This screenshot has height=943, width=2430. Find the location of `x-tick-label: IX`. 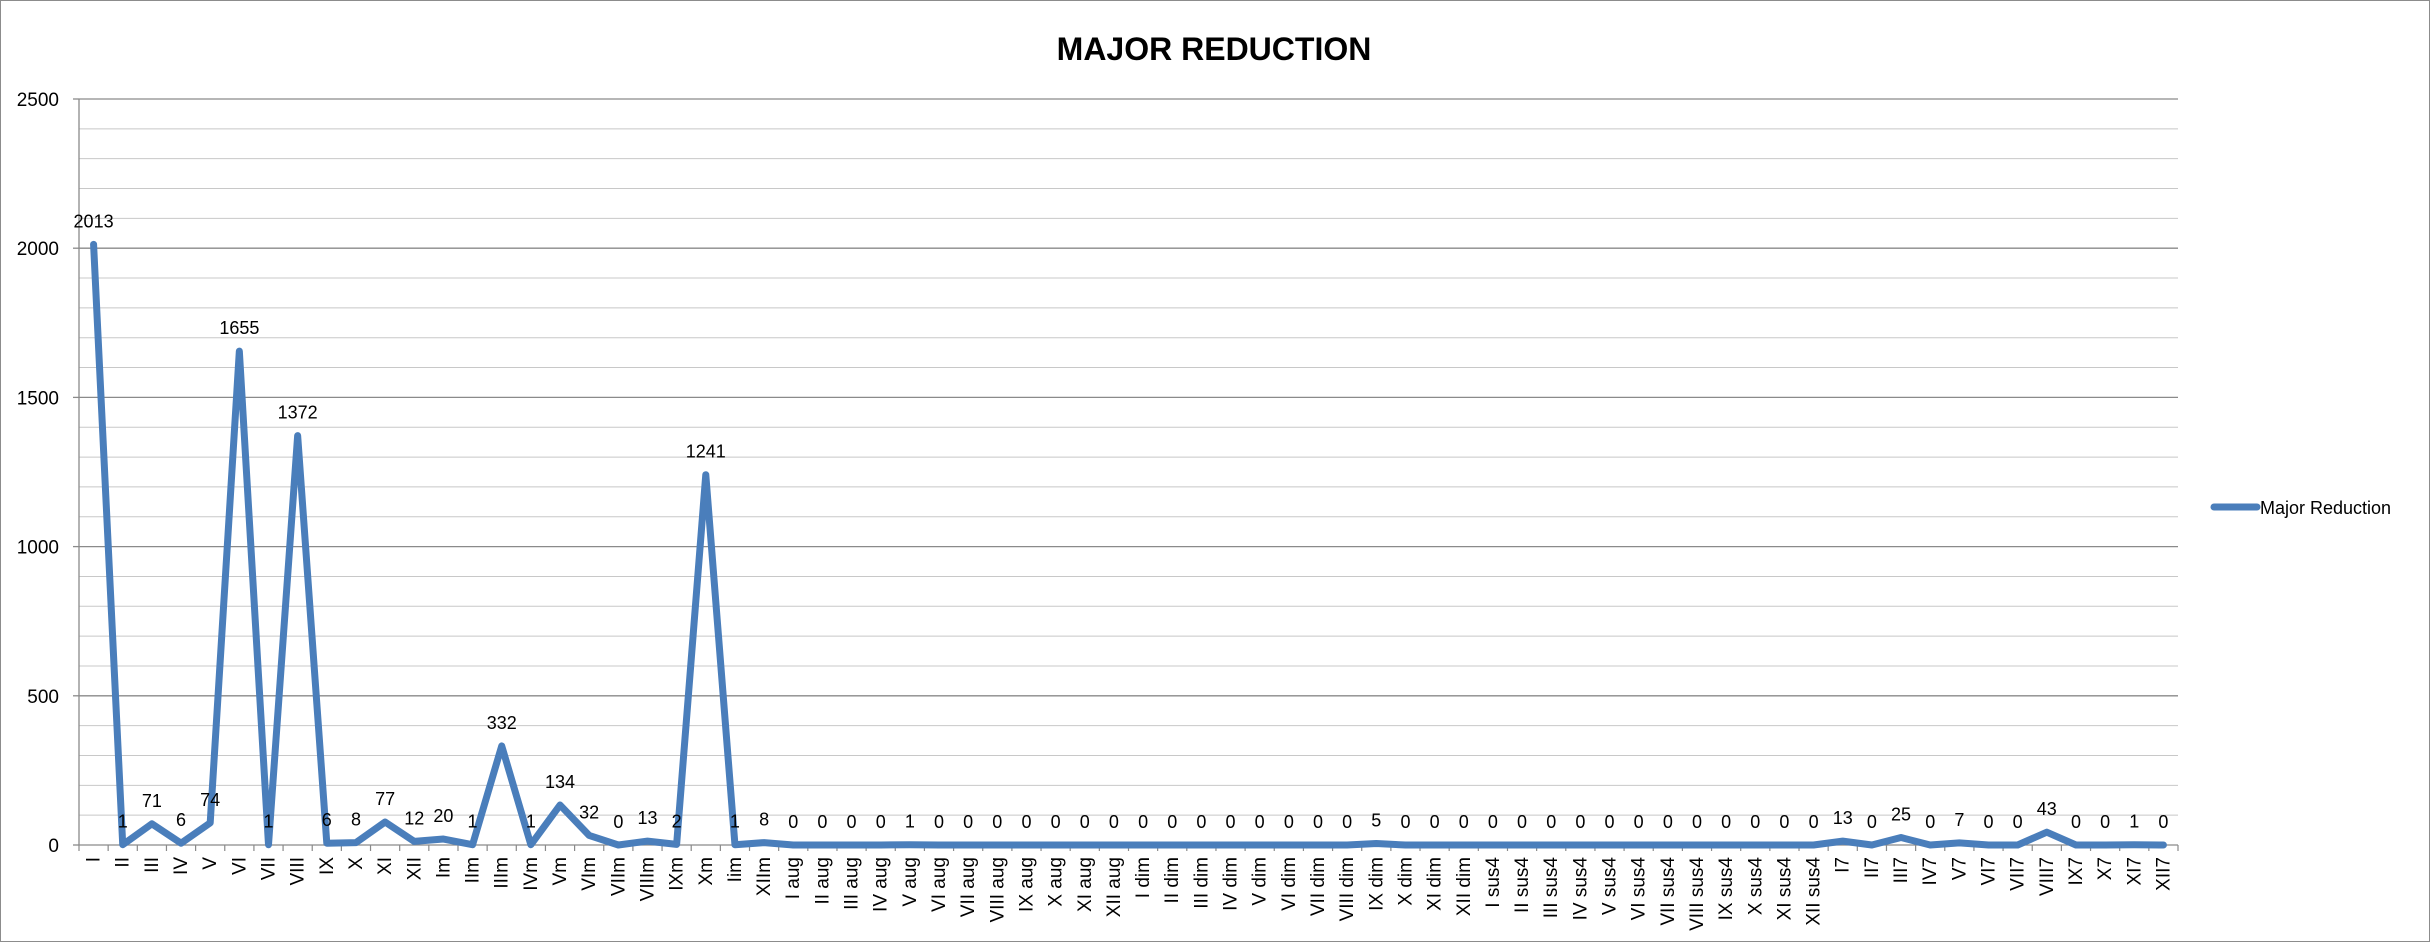

x-tick-label: IX is located at coordinates (327, 866).